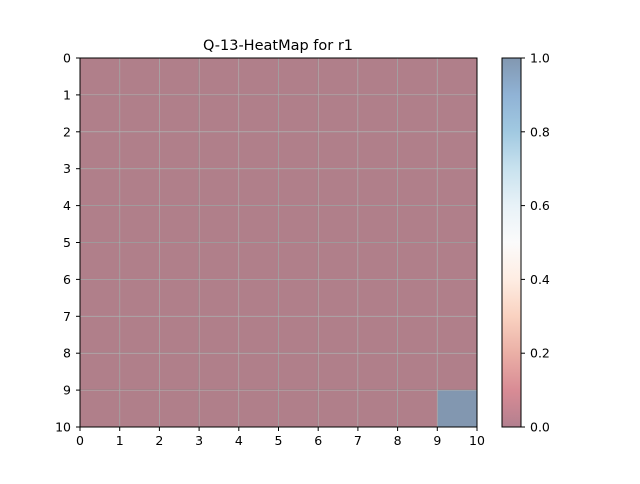 Image resolution: width=640 pixels, height=484 pixels. Describe the element at coordinates (67, 353) in the screenshot. I see `y-tick-label: 8` at that location.